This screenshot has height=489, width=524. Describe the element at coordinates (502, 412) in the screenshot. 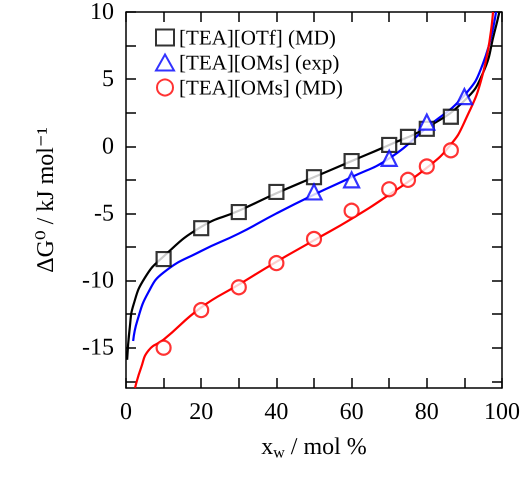

I see `x-tick-label: 100` at that location.